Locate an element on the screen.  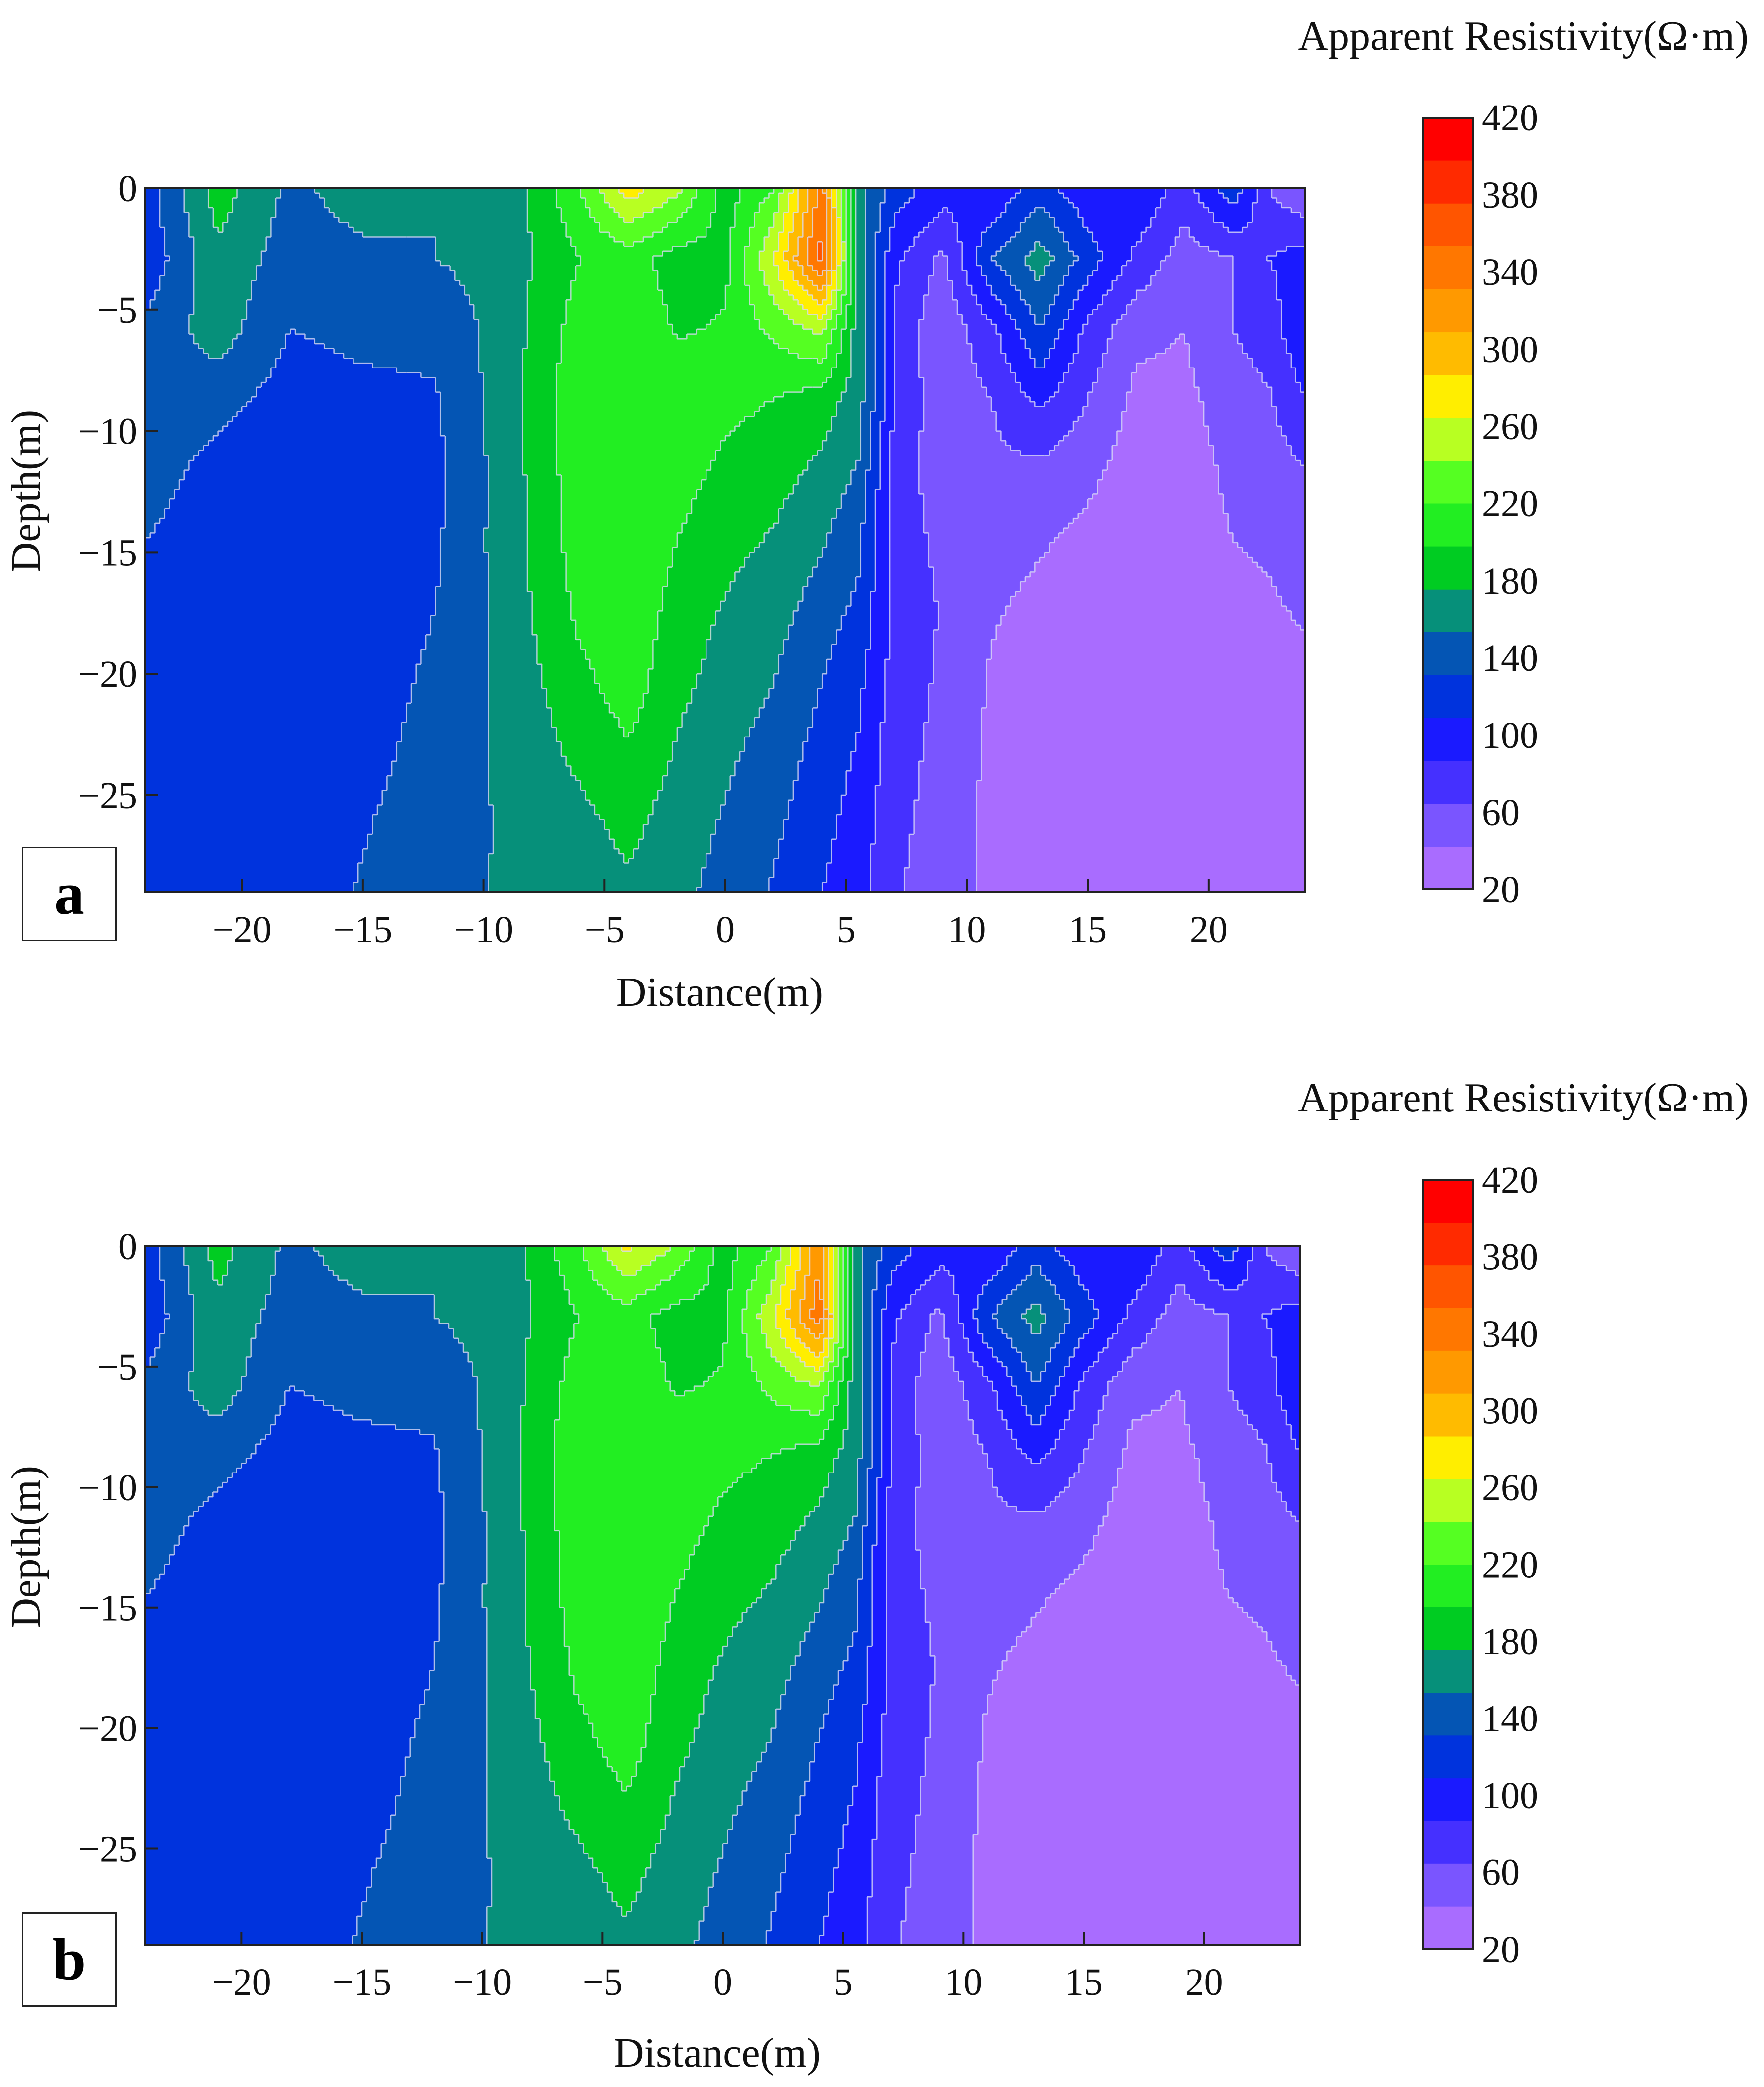
colorbar-band is located at coordinates (1448, 611).